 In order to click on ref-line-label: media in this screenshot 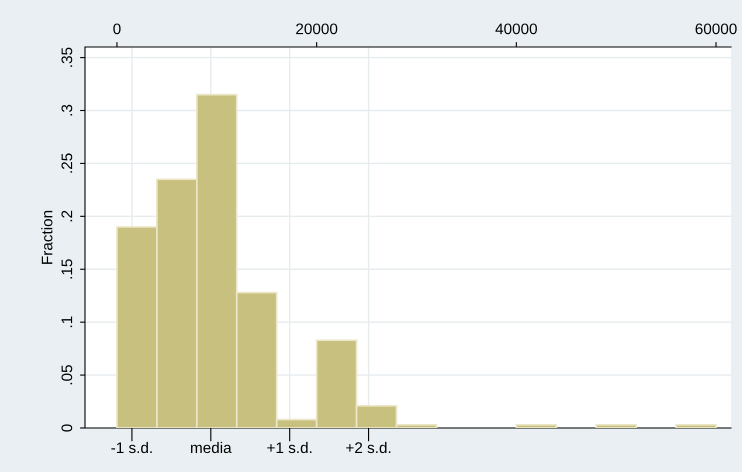, I will do `click(211, 448)`.